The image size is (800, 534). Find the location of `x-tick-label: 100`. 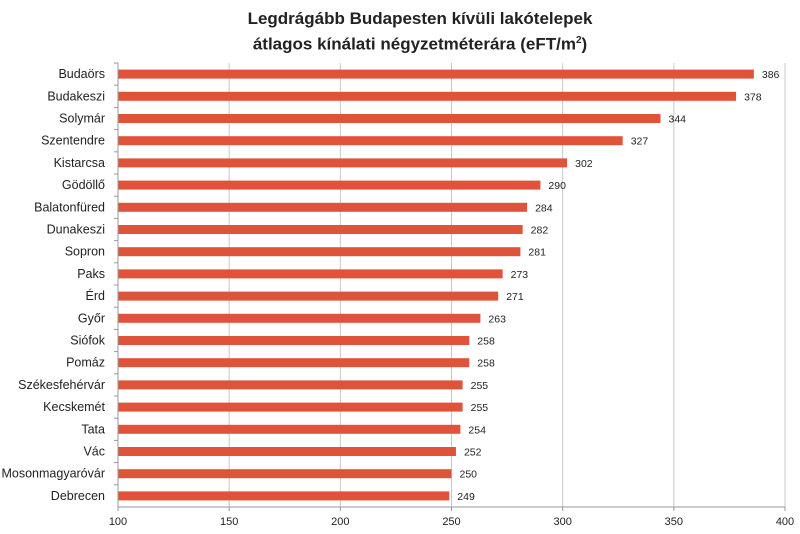

x-tick-label: 100 is located at coordinates (118, 522).